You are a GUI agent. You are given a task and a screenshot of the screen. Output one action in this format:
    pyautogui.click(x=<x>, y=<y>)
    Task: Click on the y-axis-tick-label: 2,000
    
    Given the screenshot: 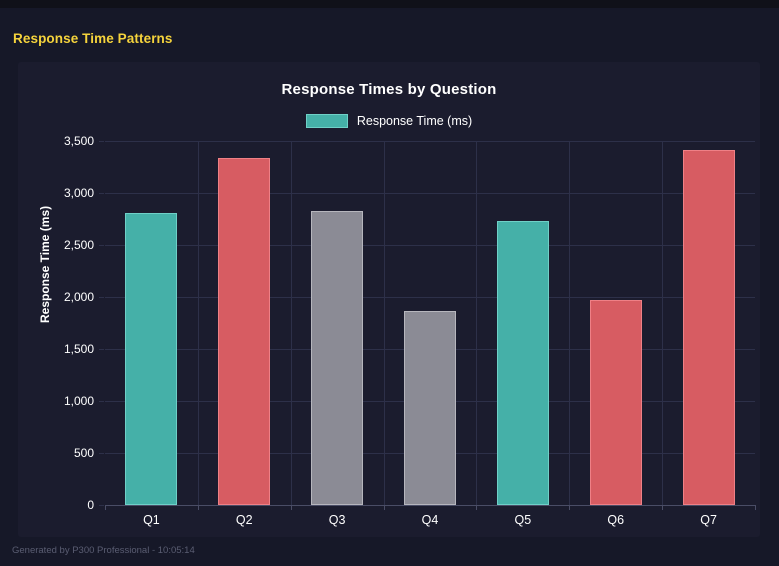 What is the action you would take?
    pyautogui.click(x=78, y=297)
    